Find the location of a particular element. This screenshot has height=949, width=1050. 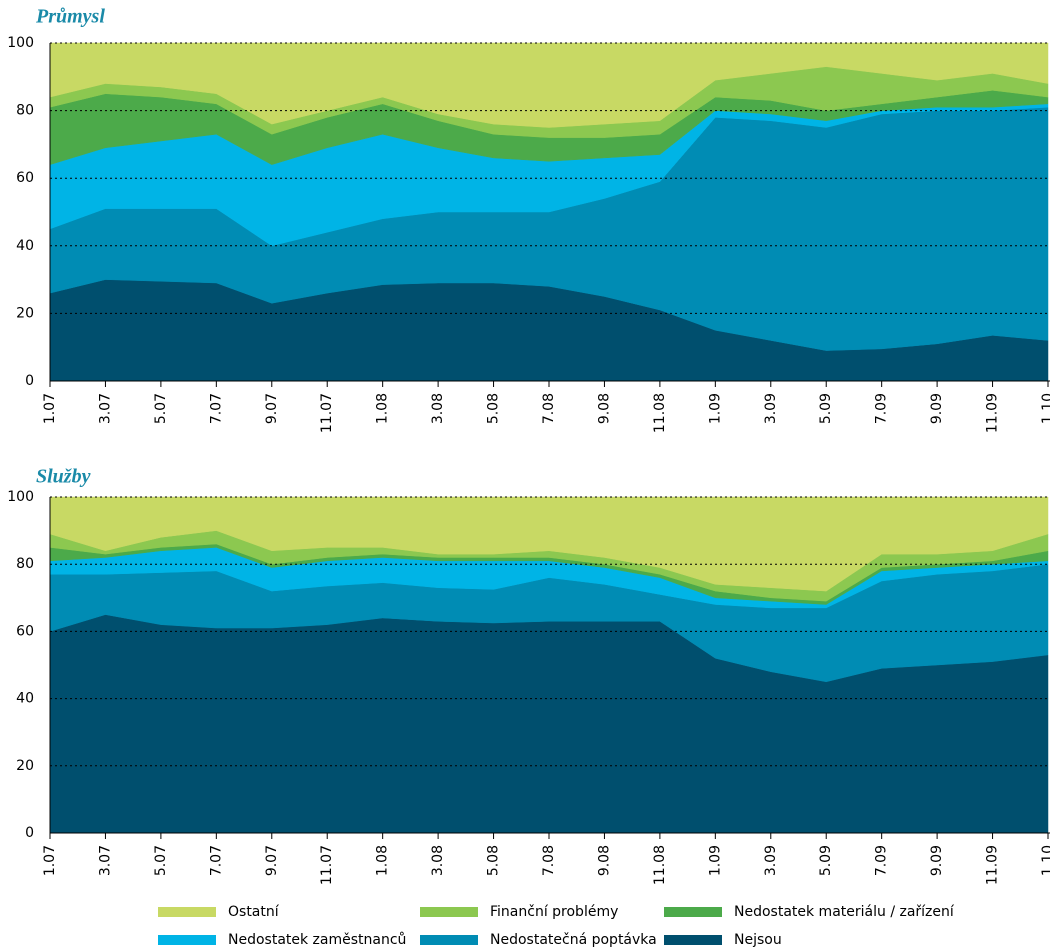

chart-title: Průmysl is located at coordinates (70, 17).